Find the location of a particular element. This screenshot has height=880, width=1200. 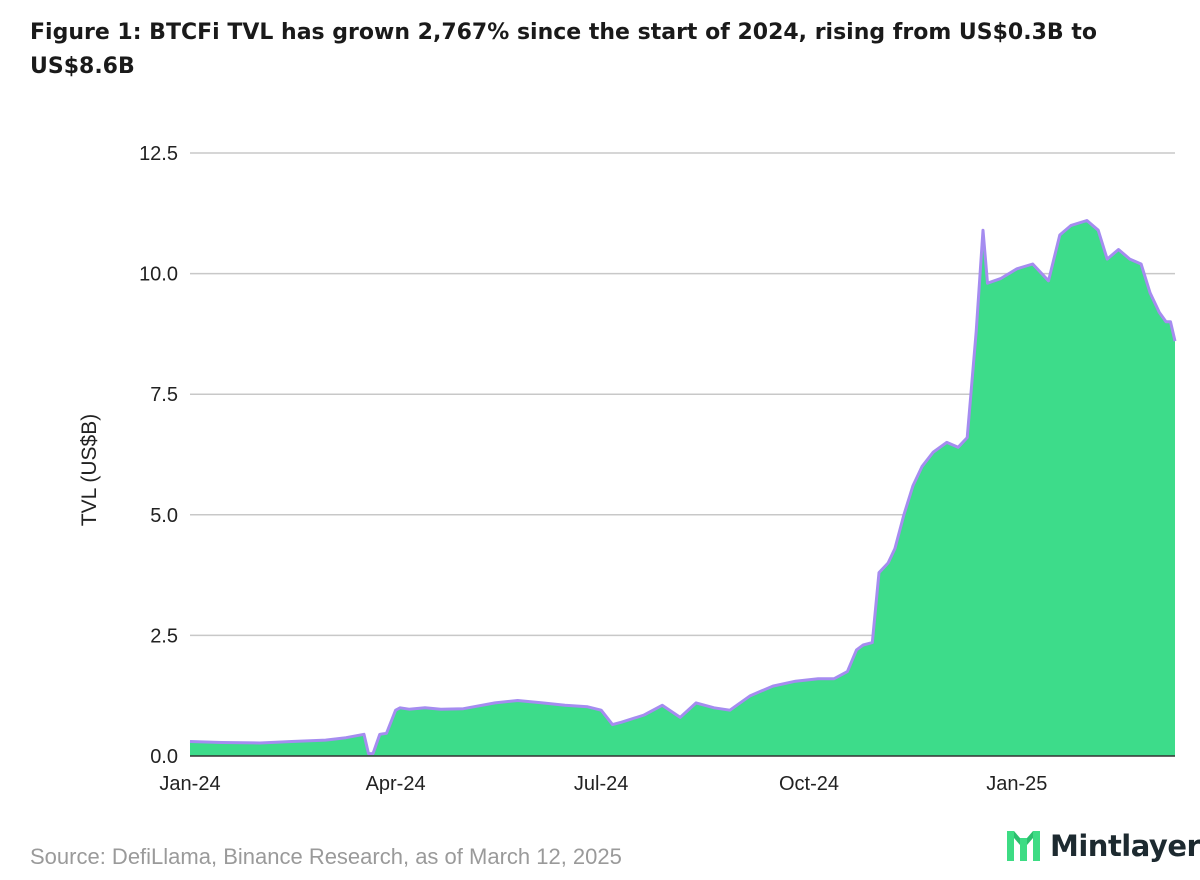

x-tick-label: Jan-25 is located at coordinates (1016, 784).